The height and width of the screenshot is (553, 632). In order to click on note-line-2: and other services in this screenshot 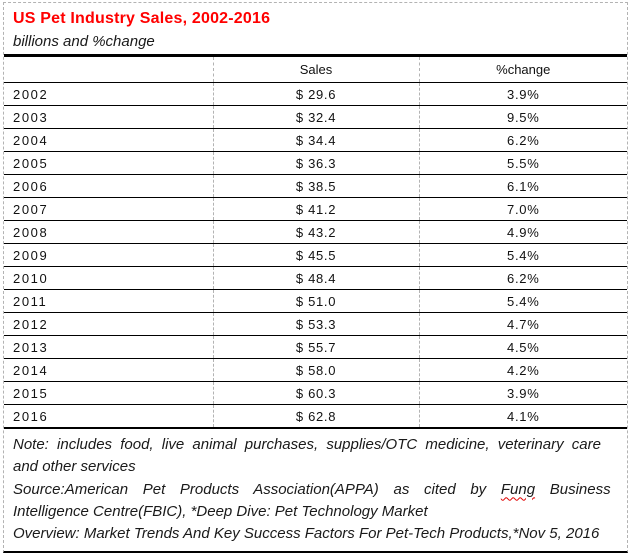, I will do `click(74, 467)`.